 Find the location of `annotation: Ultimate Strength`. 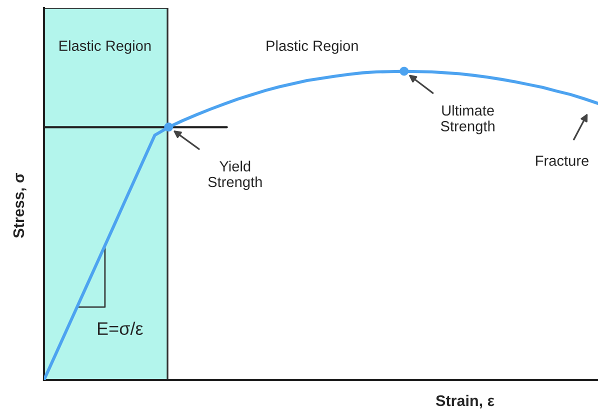

annotation: Ultimate Strength is located at coordinates (467, 119).